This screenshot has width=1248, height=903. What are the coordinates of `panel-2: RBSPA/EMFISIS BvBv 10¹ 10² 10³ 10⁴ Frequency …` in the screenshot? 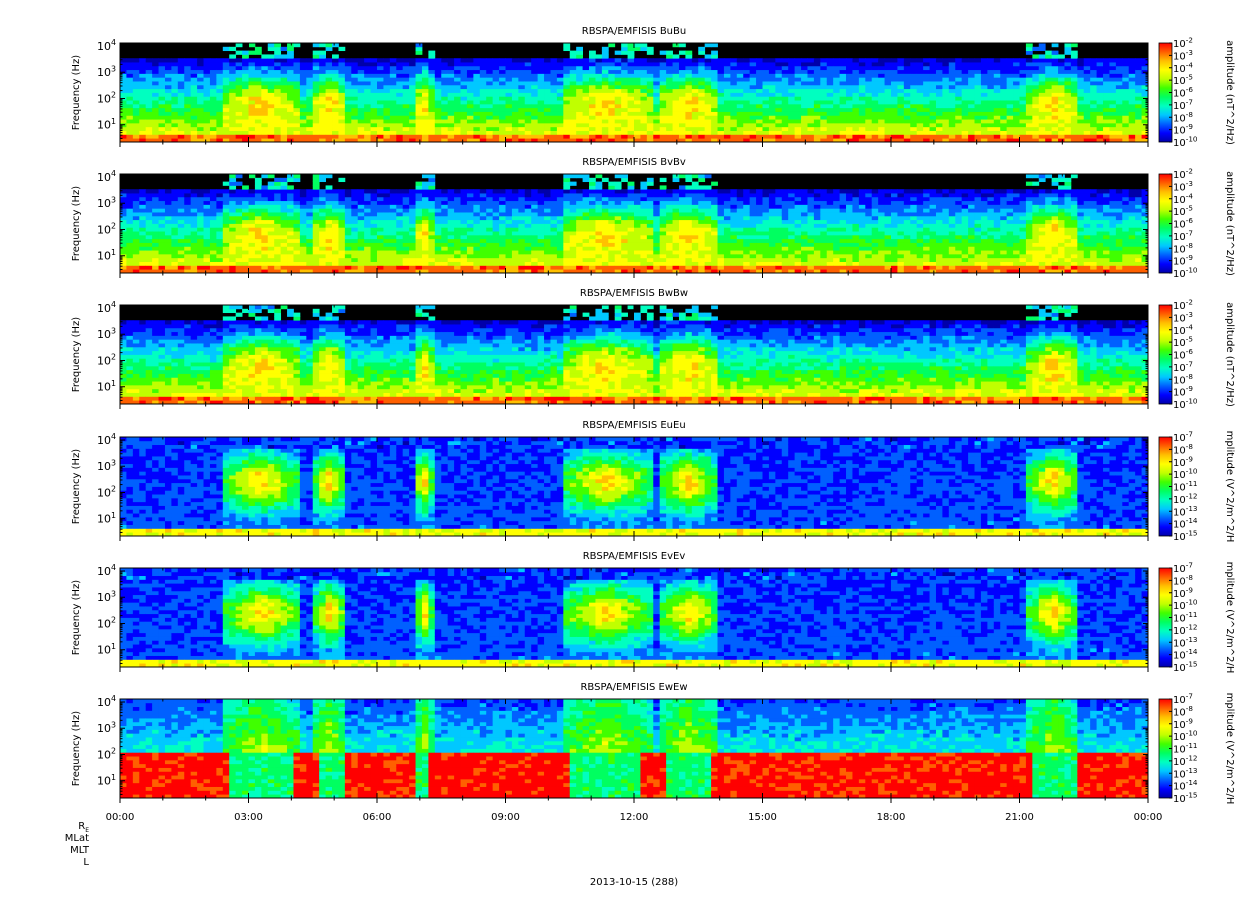 It's located at (653, 218).